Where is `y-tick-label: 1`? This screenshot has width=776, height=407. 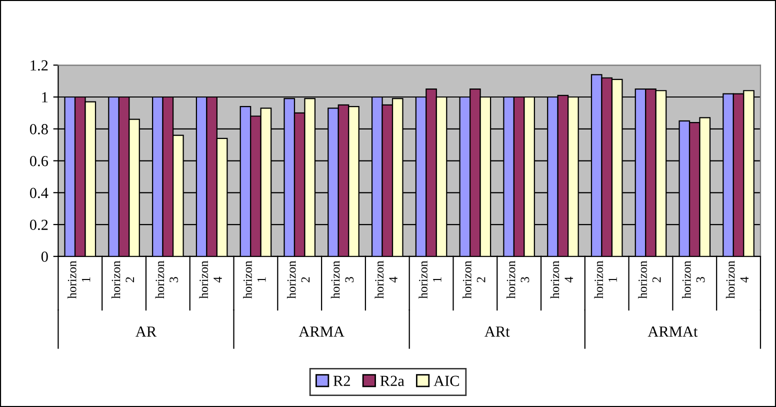
y-tick-label: 1 is located at coordinates (45, 97).